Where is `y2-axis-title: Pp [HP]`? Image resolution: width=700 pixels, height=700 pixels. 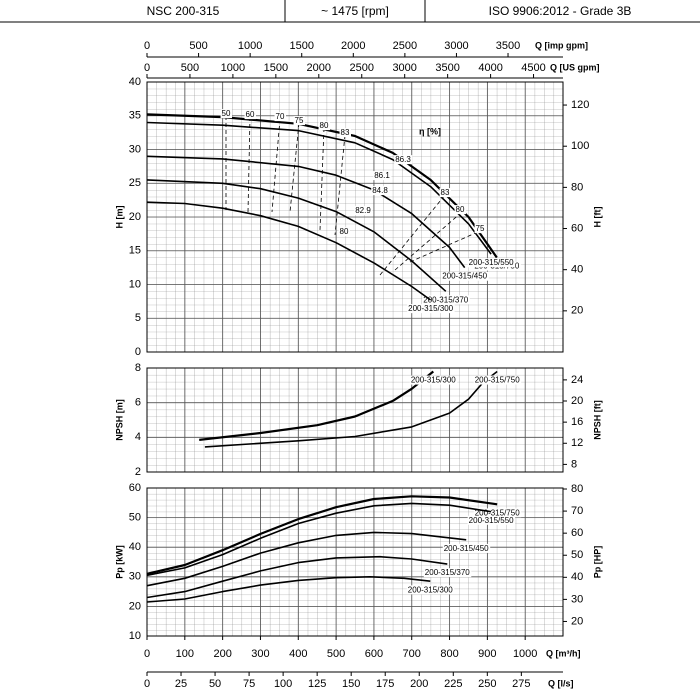 y2-axis-title: Pp [HP] is located at coordinates (597, 562).